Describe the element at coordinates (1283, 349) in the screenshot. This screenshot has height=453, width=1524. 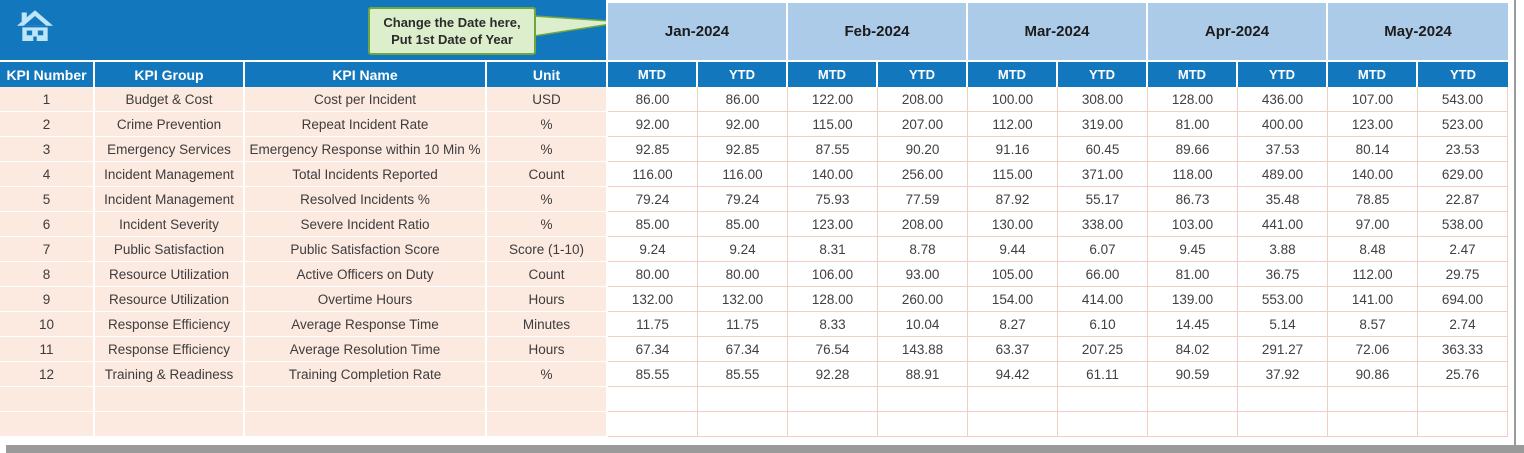
I see `cell-value-apr-ytd: 291.27` at that location.